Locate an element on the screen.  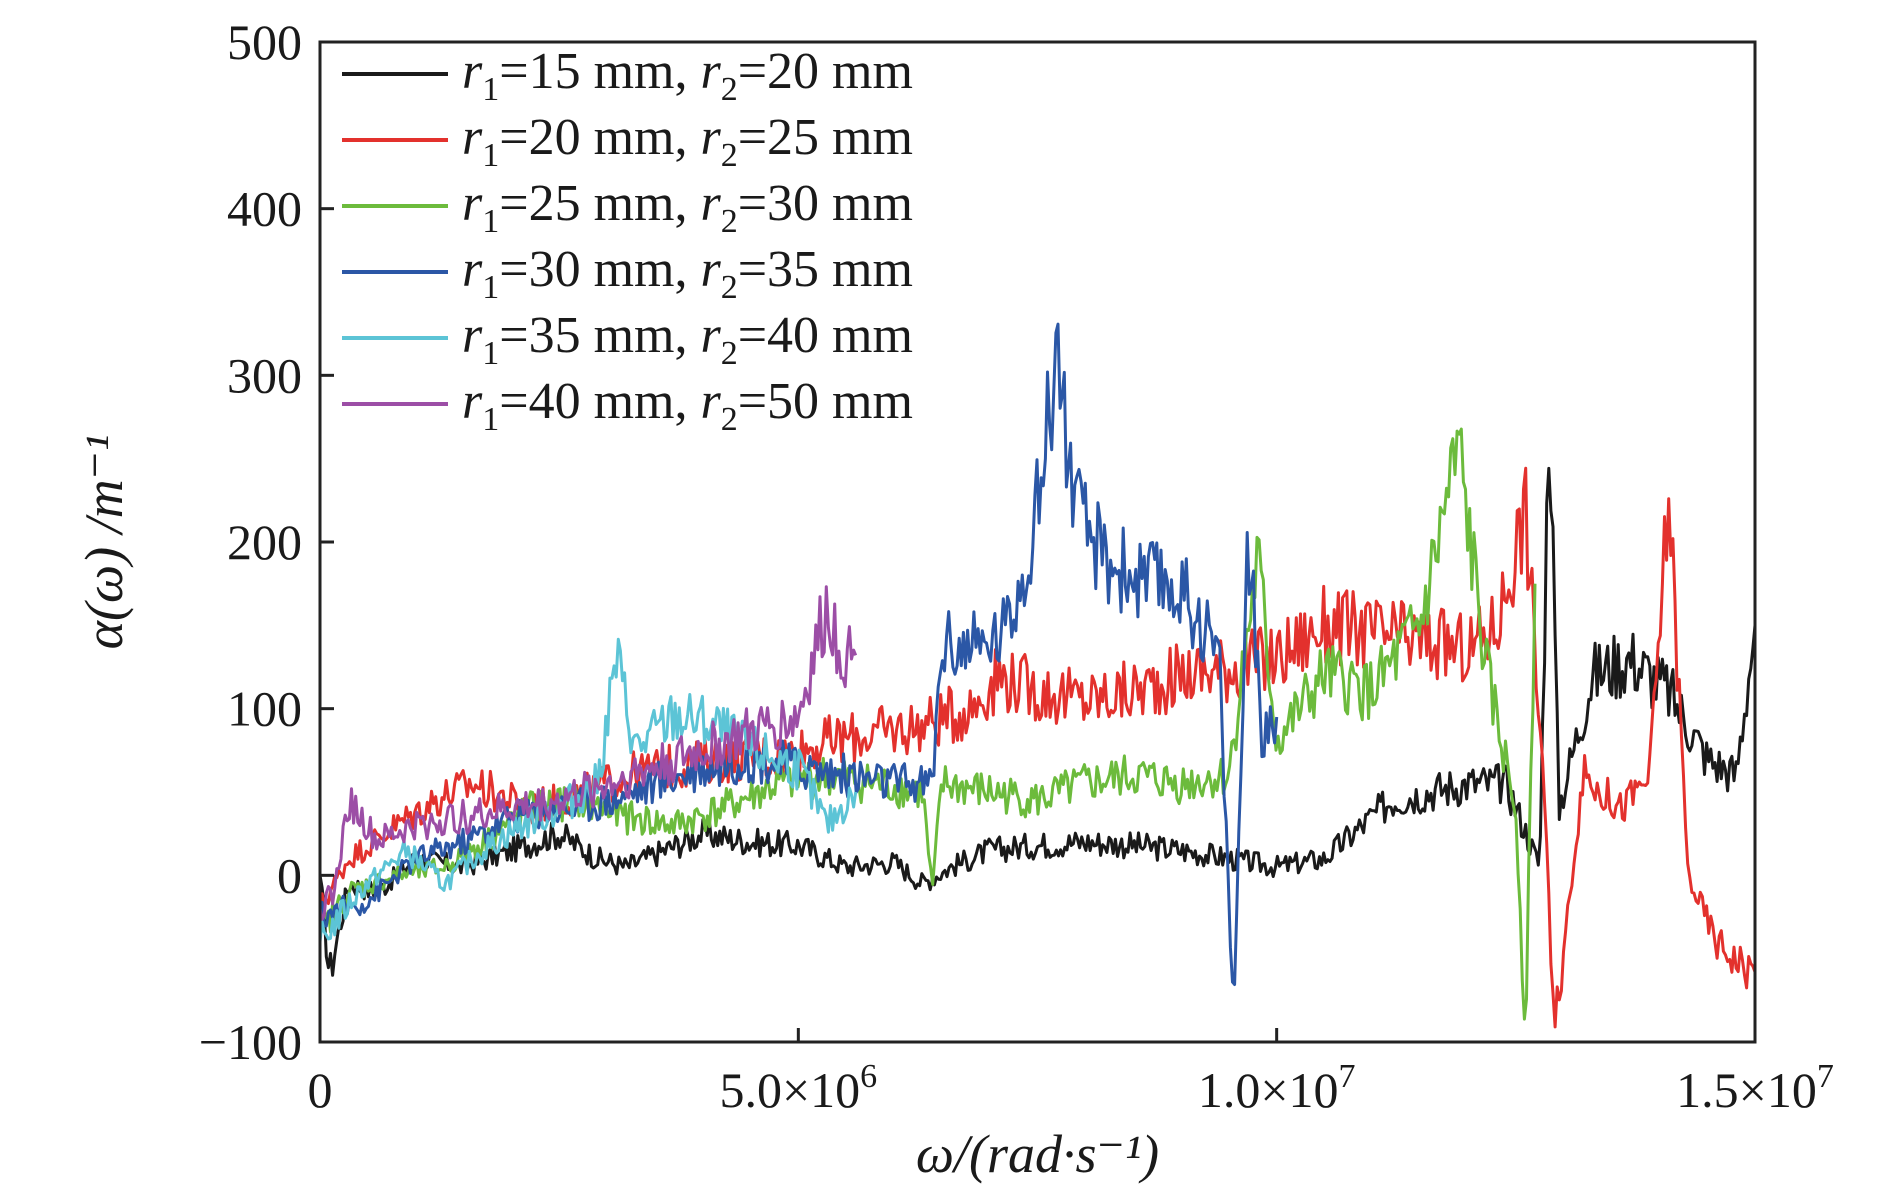
x-tick-label: 1.5×10⁷ is located at coordinates (1755, 1088).